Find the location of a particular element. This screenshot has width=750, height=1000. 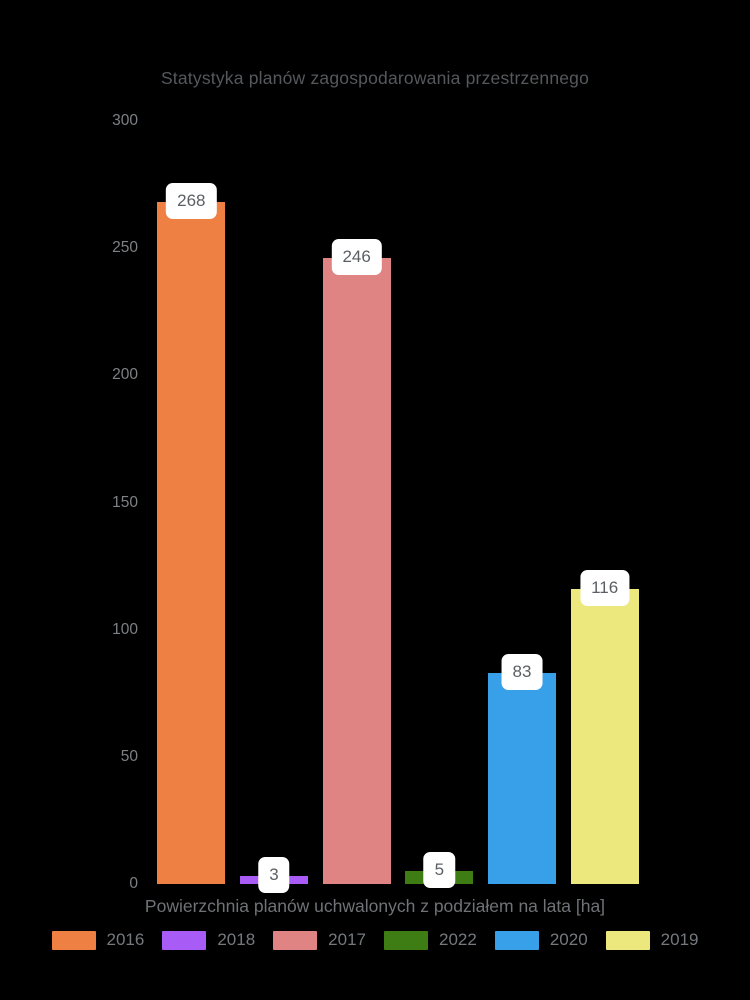

chart-legend: 2016 2018 2017 2022 2020 2019 is located at coordinates (375, 940).